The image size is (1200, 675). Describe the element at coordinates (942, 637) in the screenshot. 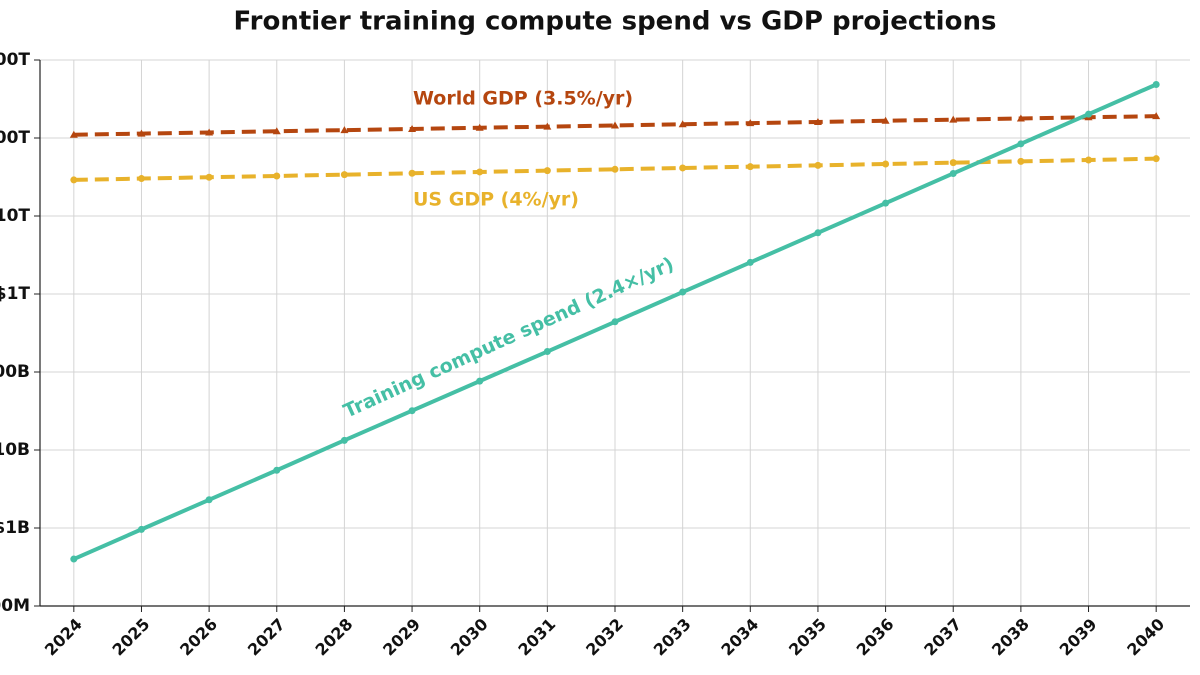

I see `x-tick-label: 2037` at that location.